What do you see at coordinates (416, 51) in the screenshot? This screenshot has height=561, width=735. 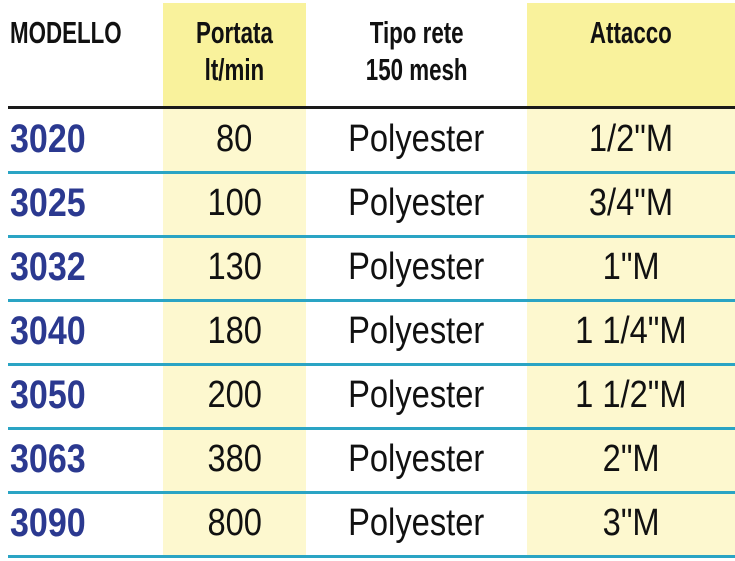 I see `header-mesh: Tipo rete 150 mesh` at bounding box center [416, 51].